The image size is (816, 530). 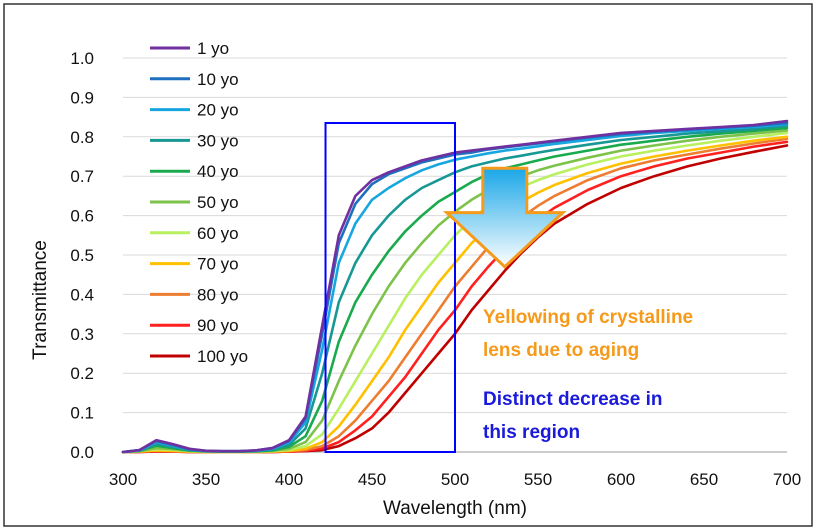 What do you see at coordinates (538, 479) in the screenshot?
I see `x-tick-label: 550` at bounding box center [538, 479].